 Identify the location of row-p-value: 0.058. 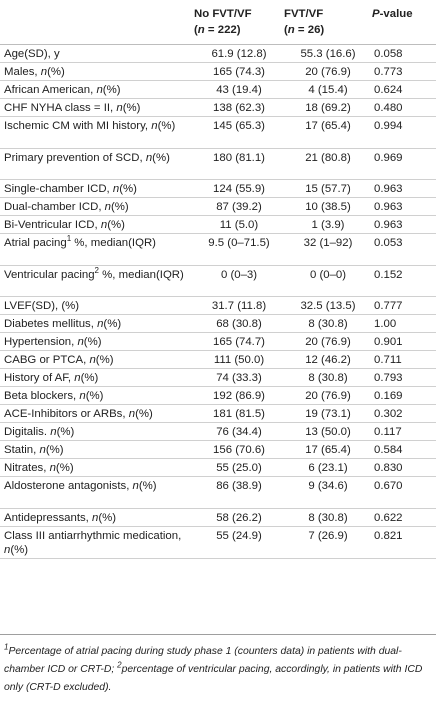
(404, 53).